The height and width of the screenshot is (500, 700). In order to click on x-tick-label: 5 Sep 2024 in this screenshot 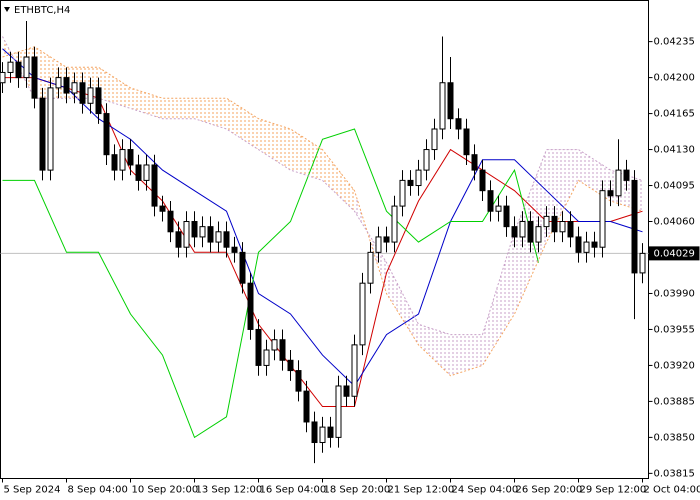, I will do `click(32, 490)`.